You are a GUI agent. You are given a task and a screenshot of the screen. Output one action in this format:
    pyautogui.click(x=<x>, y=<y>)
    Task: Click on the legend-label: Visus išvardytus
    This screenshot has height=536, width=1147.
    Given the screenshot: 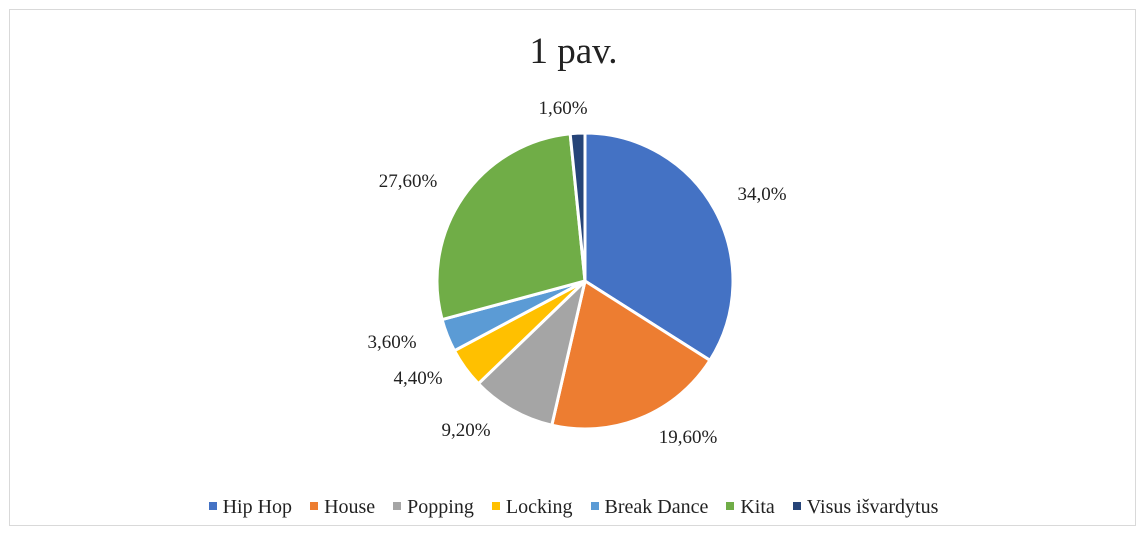 What is the action you would take?
    pyautogui.click(x=872, y=507)
    